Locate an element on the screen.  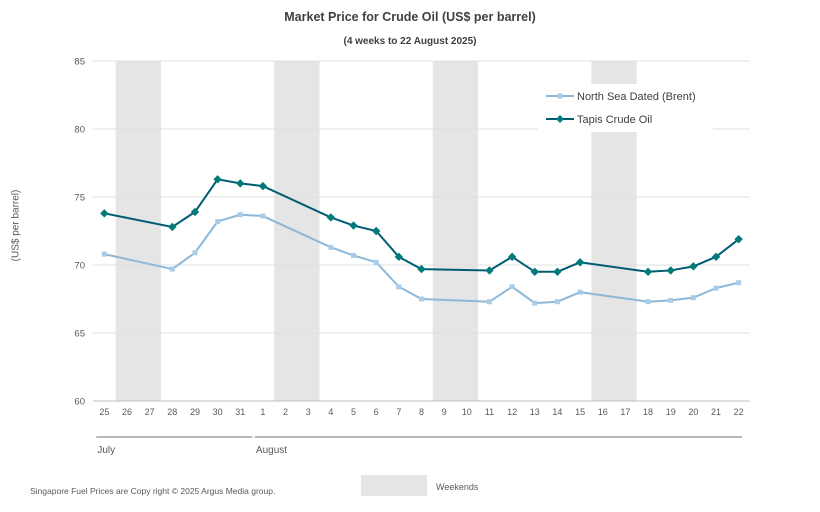
month-label: July is located at coordinates (106, 450).